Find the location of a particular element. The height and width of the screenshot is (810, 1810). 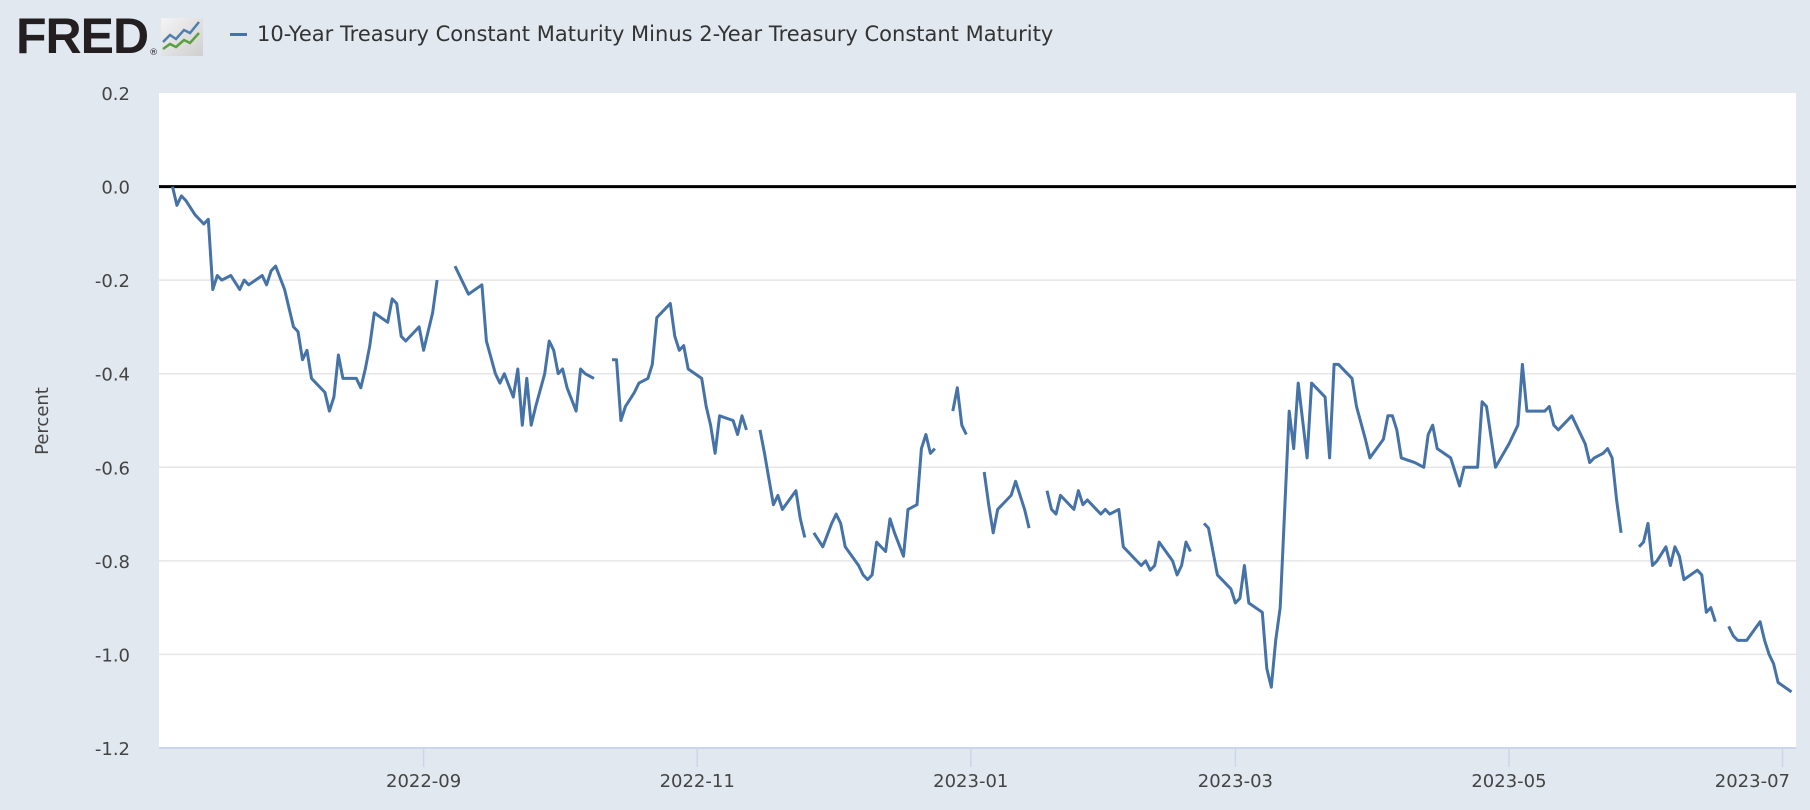

fred-logo: FRED ® is located at coordinates (110, 36).